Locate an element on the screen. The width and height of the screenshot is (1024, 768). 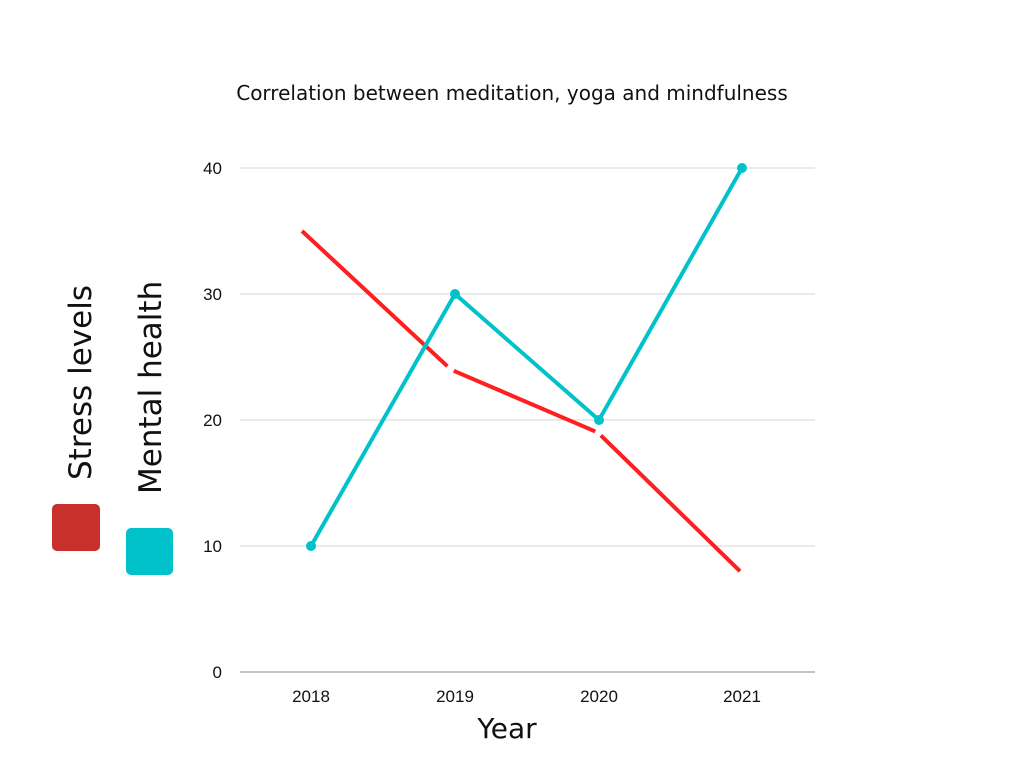
x-axis-label: Year is located at coordinates (506, 728).